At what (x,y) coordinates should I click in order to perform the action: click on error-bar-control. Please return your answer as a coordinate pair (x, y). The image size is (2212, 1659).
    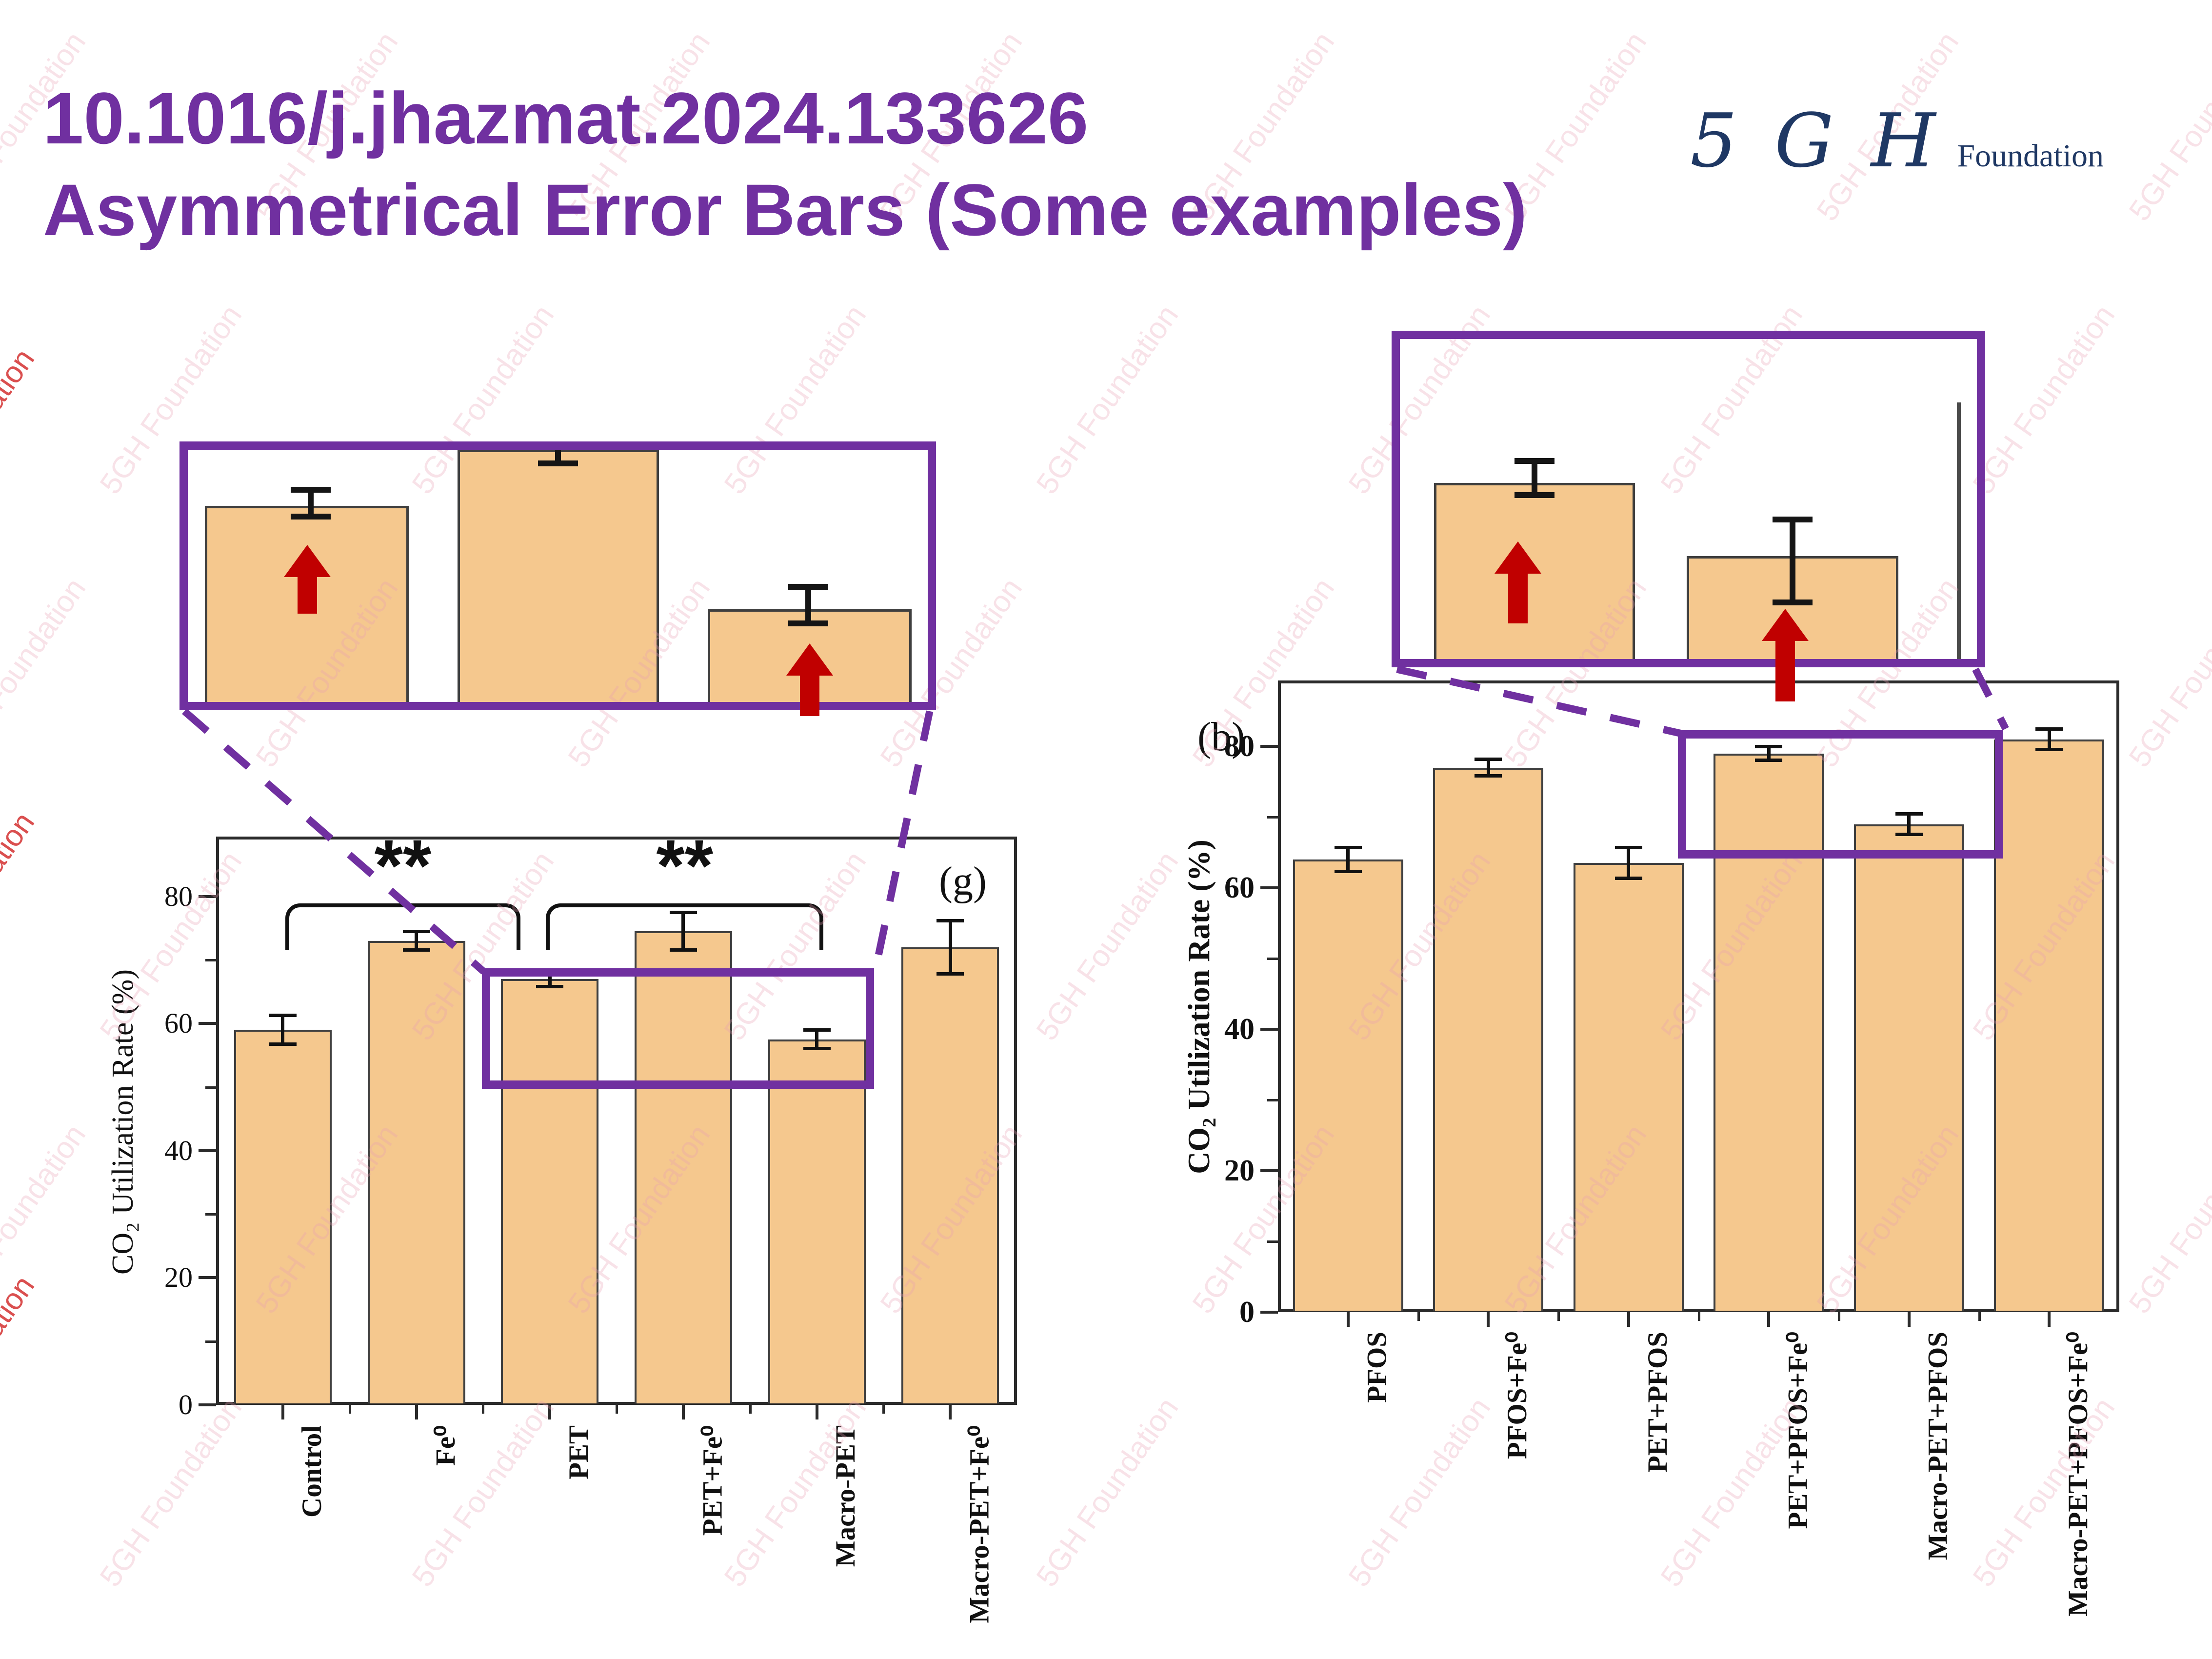
    Looking at the image, I should click on (283, 1030).